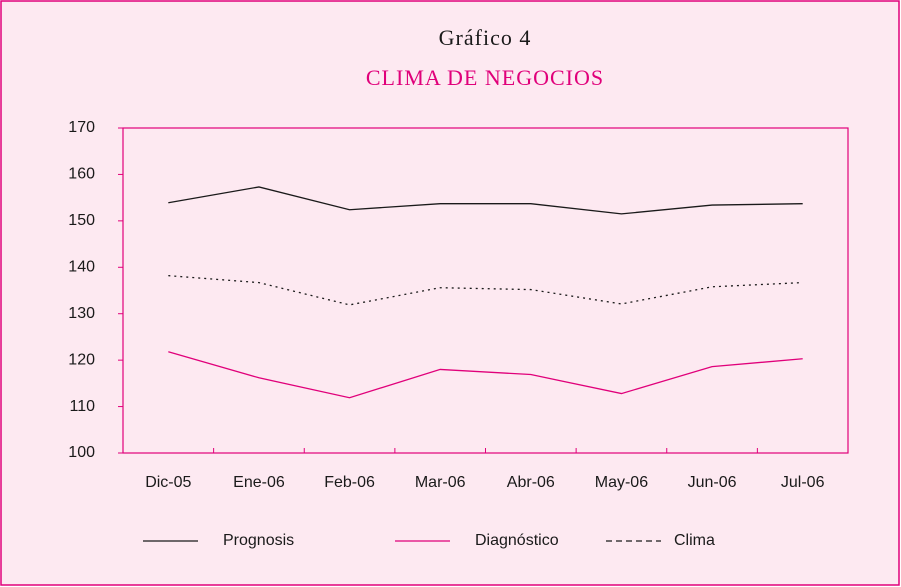 The image size is (901, 587). Describe the element at coordinates (81, 267) in the screenshot. I see `y-tick-label: 140` at that location.